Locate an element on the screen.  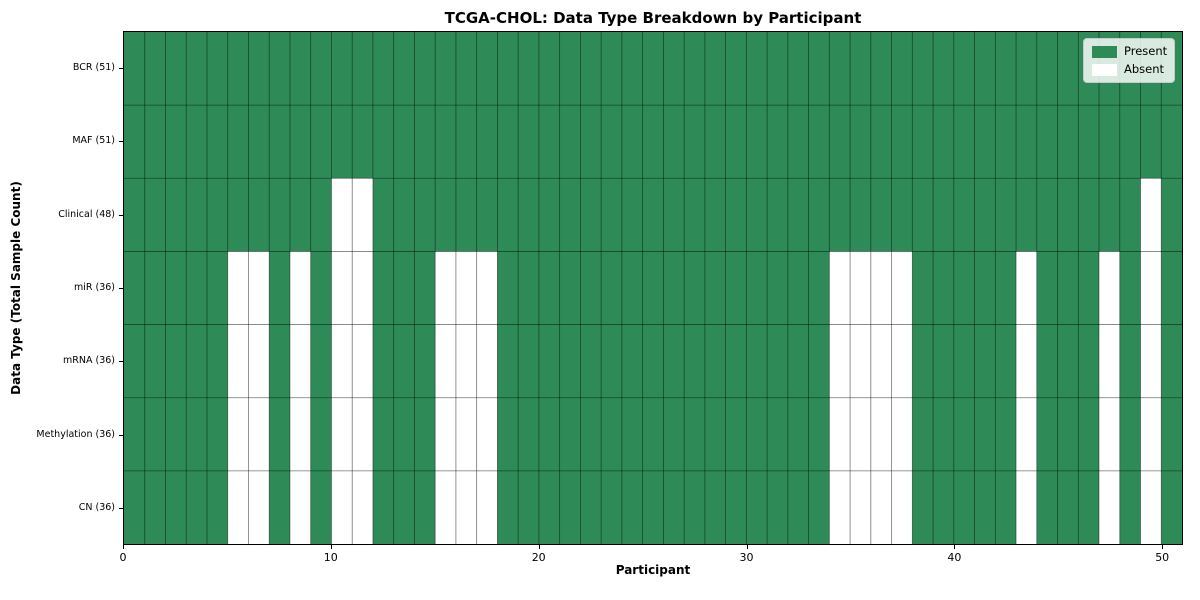
legend-item-absent: Absent is located at coordinates (1129, 69).